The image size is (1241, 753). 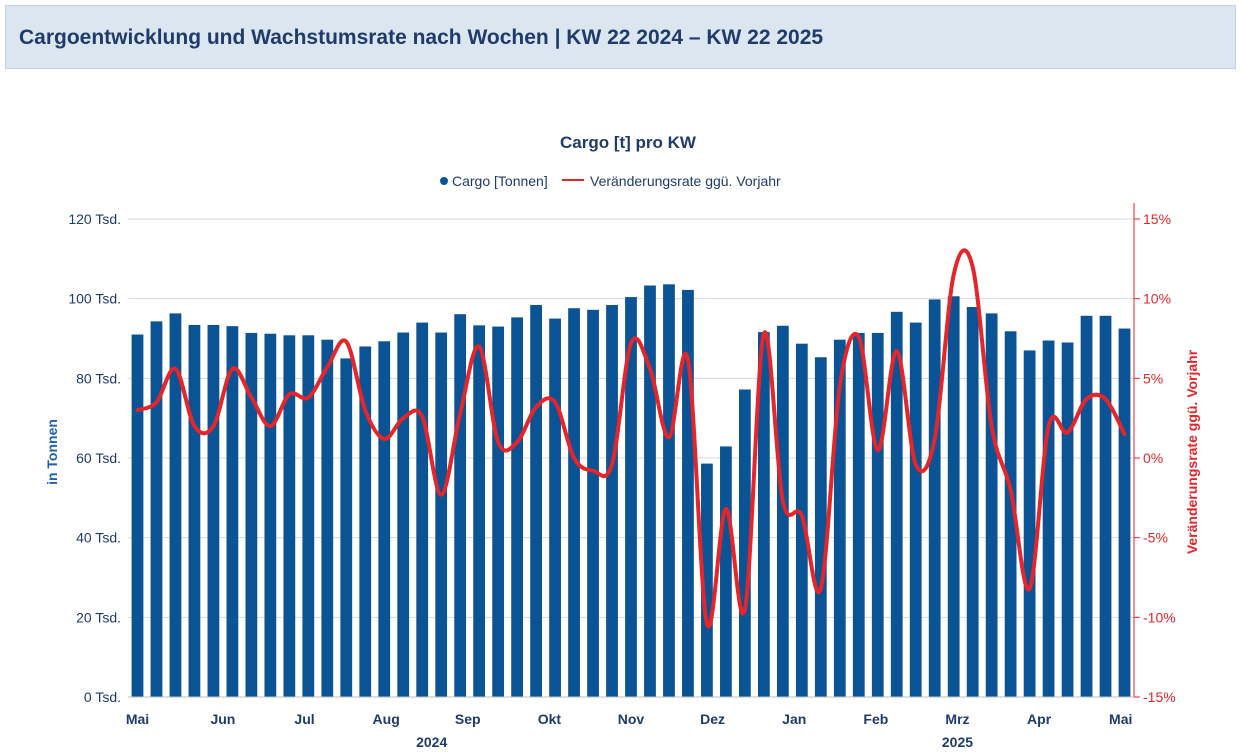 I want to click on bar-KW04, so click(x=782, y=511).